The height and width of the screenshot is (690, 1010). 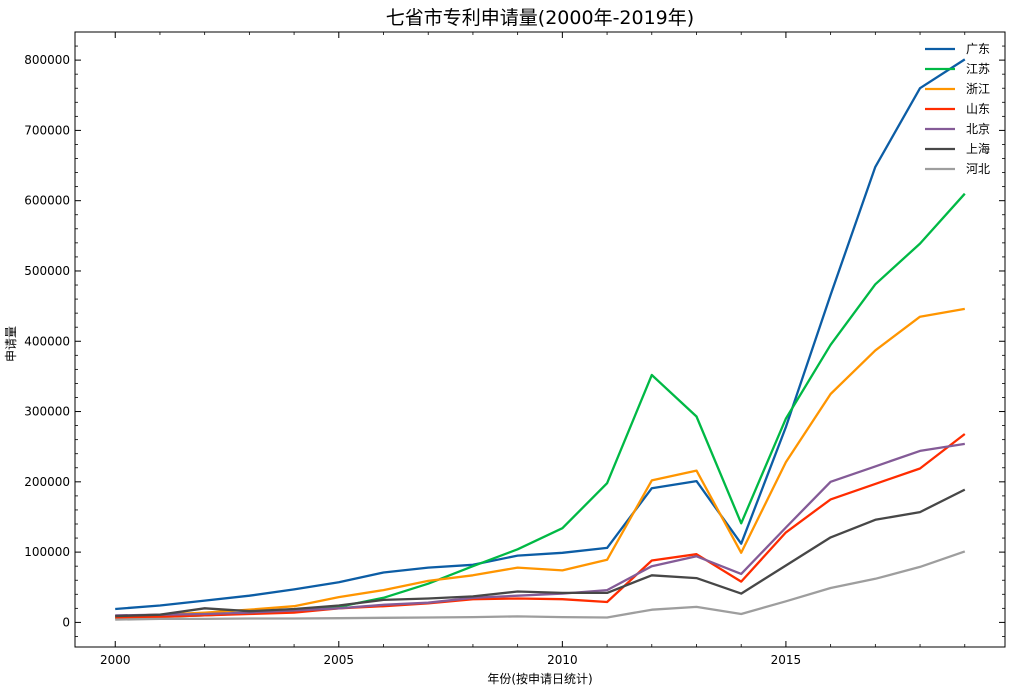 I want to click on x-tick-label: 2000, so click(x=115, y=660).